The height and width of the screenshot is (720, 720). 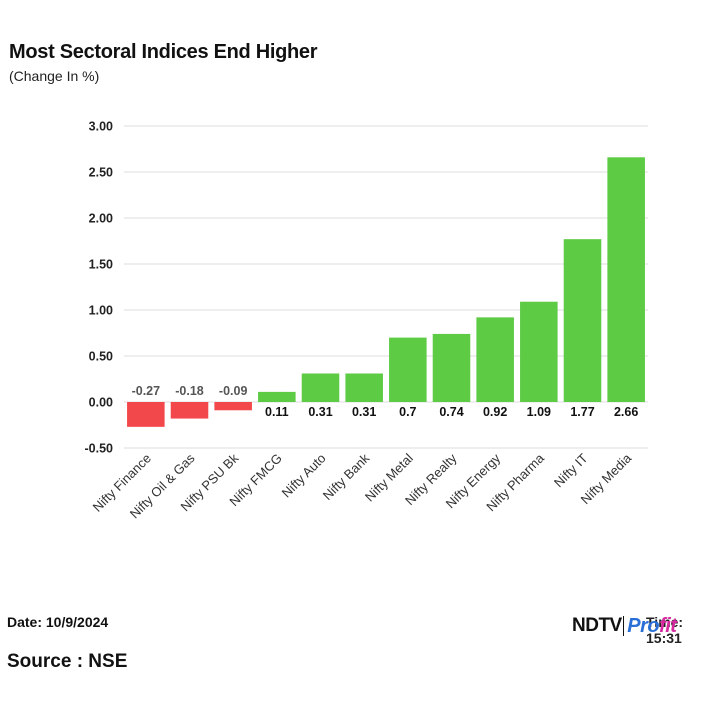 I want to click on y-tick-label: 2.00, so click(x=101, y=219).